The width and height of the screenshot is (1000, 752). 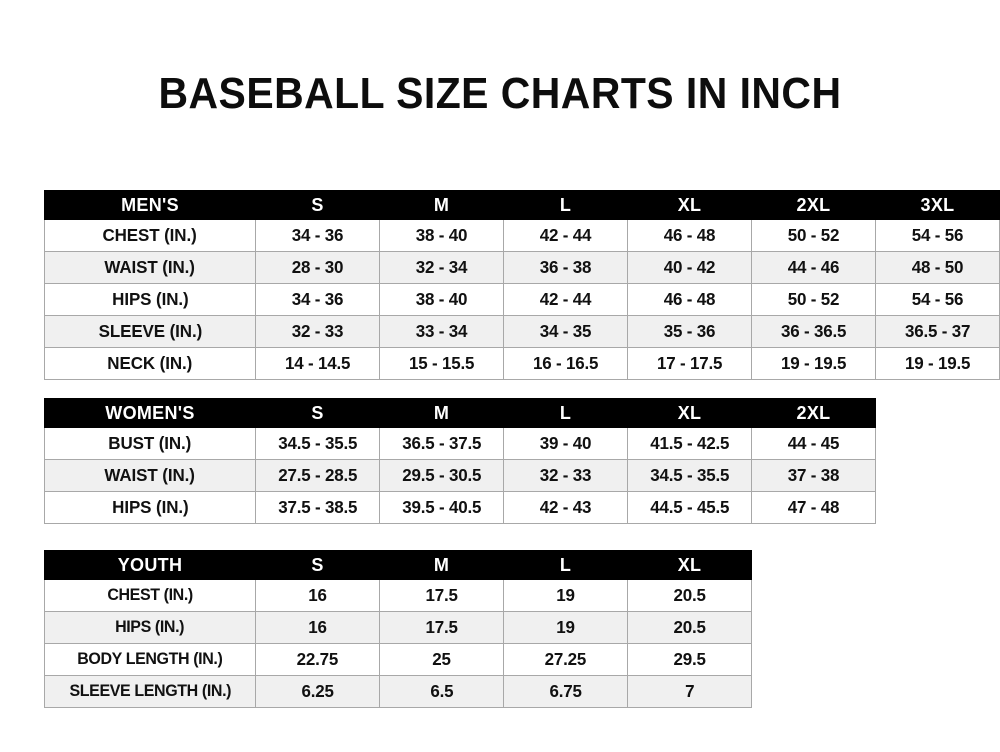 What do you see at coordinates (317, 267) in the screenshot?
I see `measurement-value: 28 - 30` at bounding box center [317, 267].